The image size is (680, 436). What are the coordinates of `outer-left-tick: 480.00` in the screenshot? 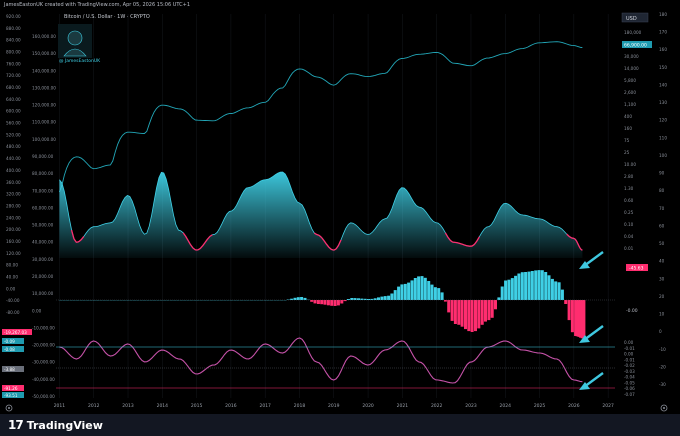 It's located at (13, 146).